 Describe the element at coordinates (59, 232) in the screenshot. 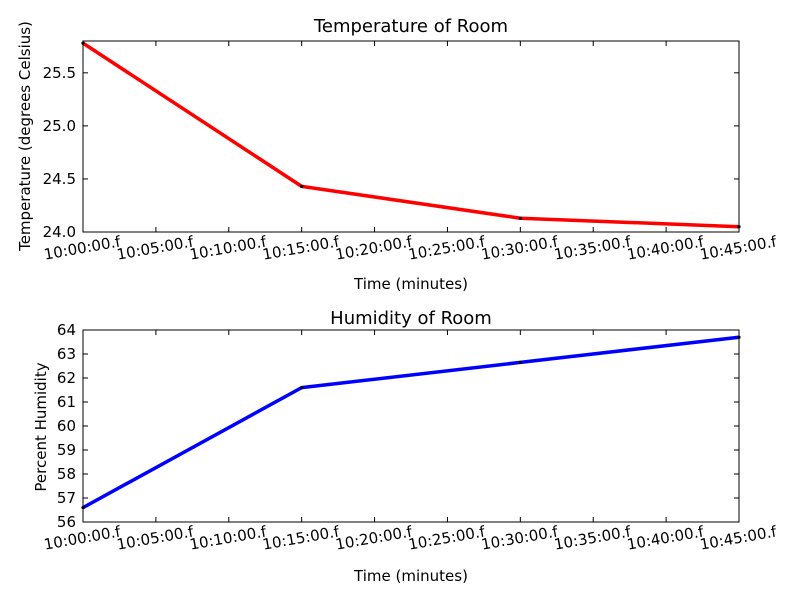

I see `y-tick-label: 24.0` at that location.